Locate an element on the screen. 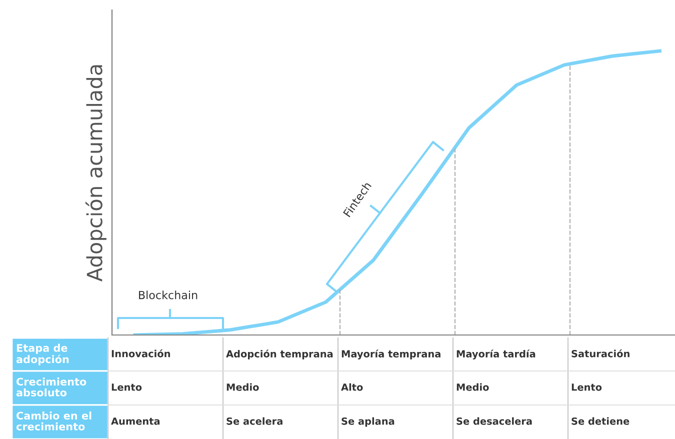  text: Aumenta is located at coordinates (135, 421).